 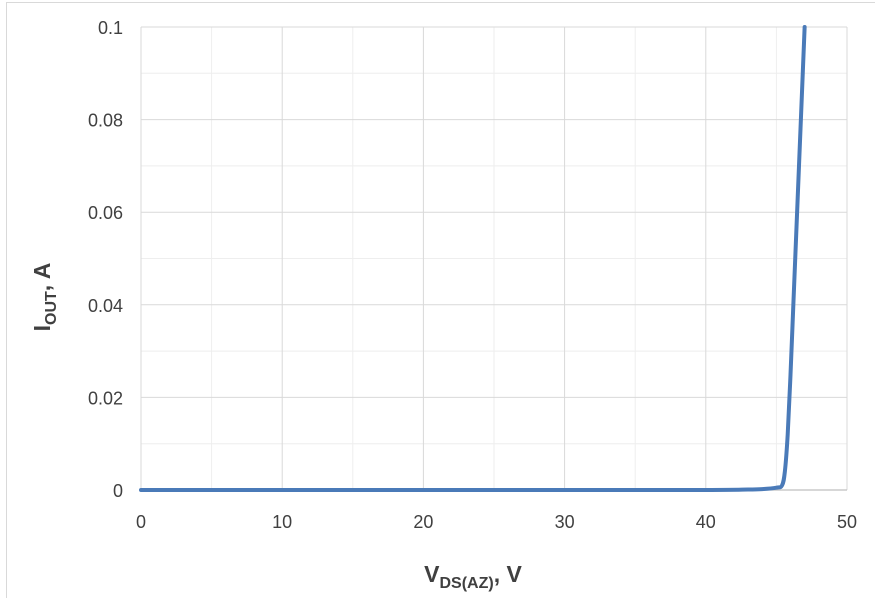 What do you see at coordinates (565, 522) in the screenshot?
I see `x-tick-label-3: 30` at bounding box center [565, 522].